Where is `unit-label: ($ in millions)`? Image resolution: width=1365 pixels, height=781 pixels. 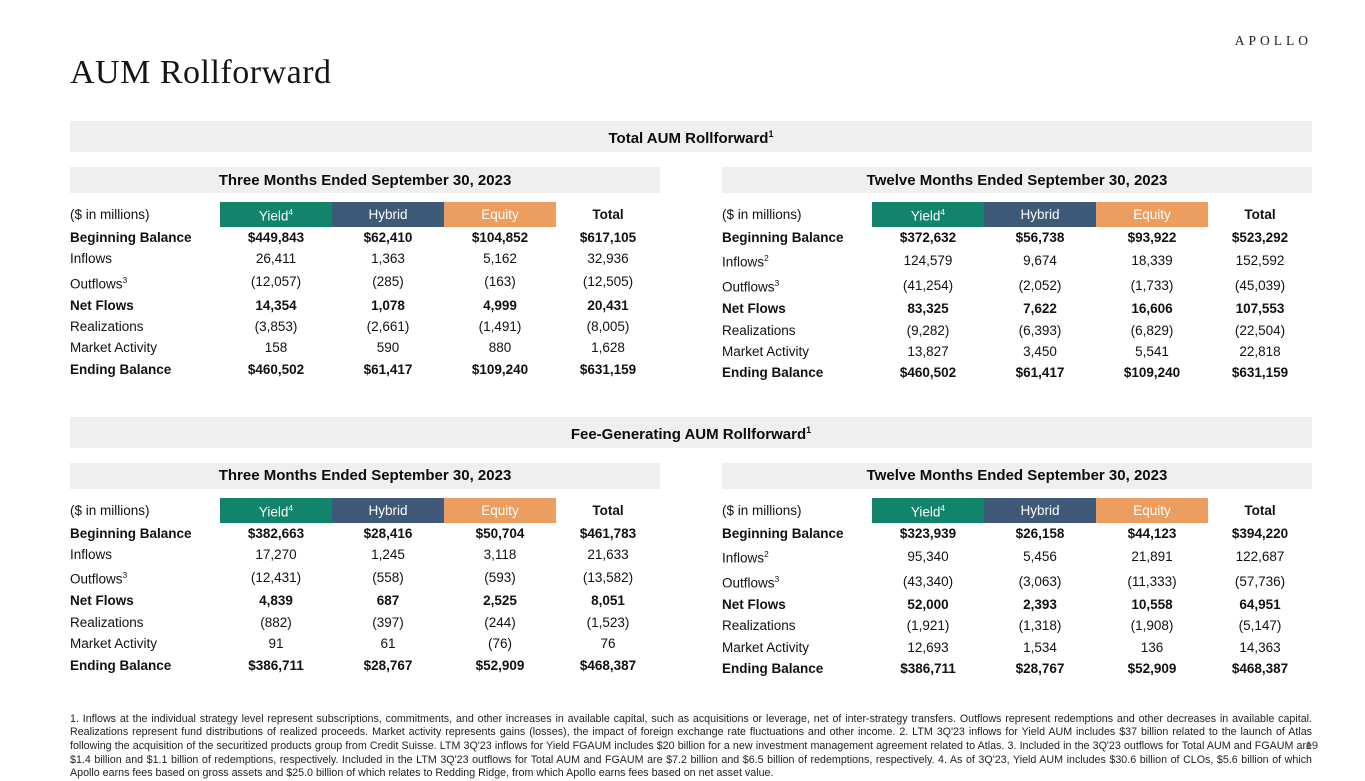 unit-label: ($ in millions) is located at coordinates (797, 214).